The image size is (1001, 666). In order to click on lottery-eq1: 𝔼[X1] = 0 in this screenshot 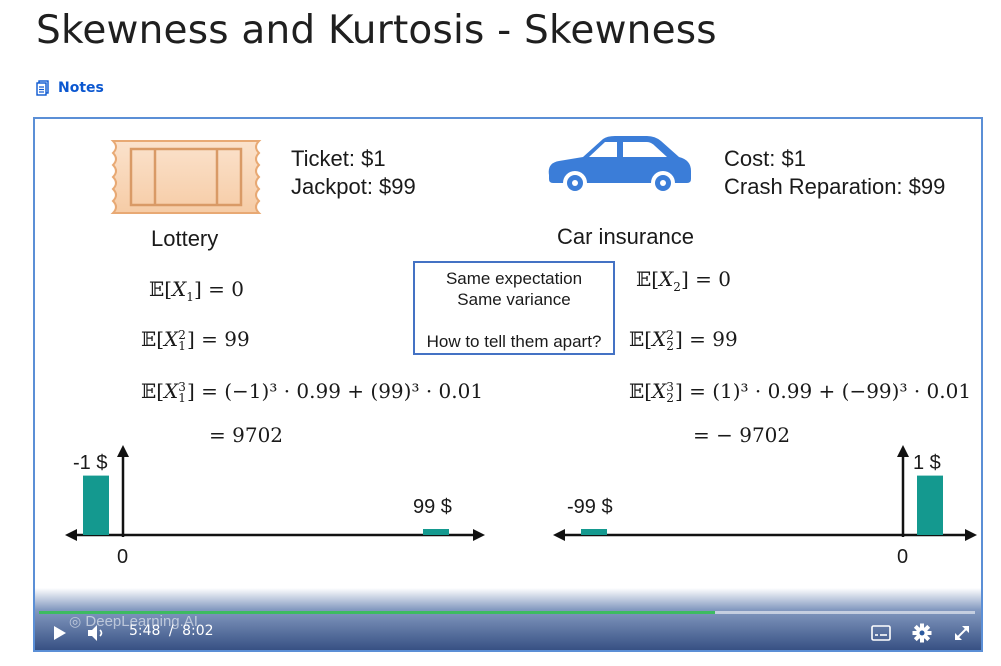, I will do `click(196, 290)`.